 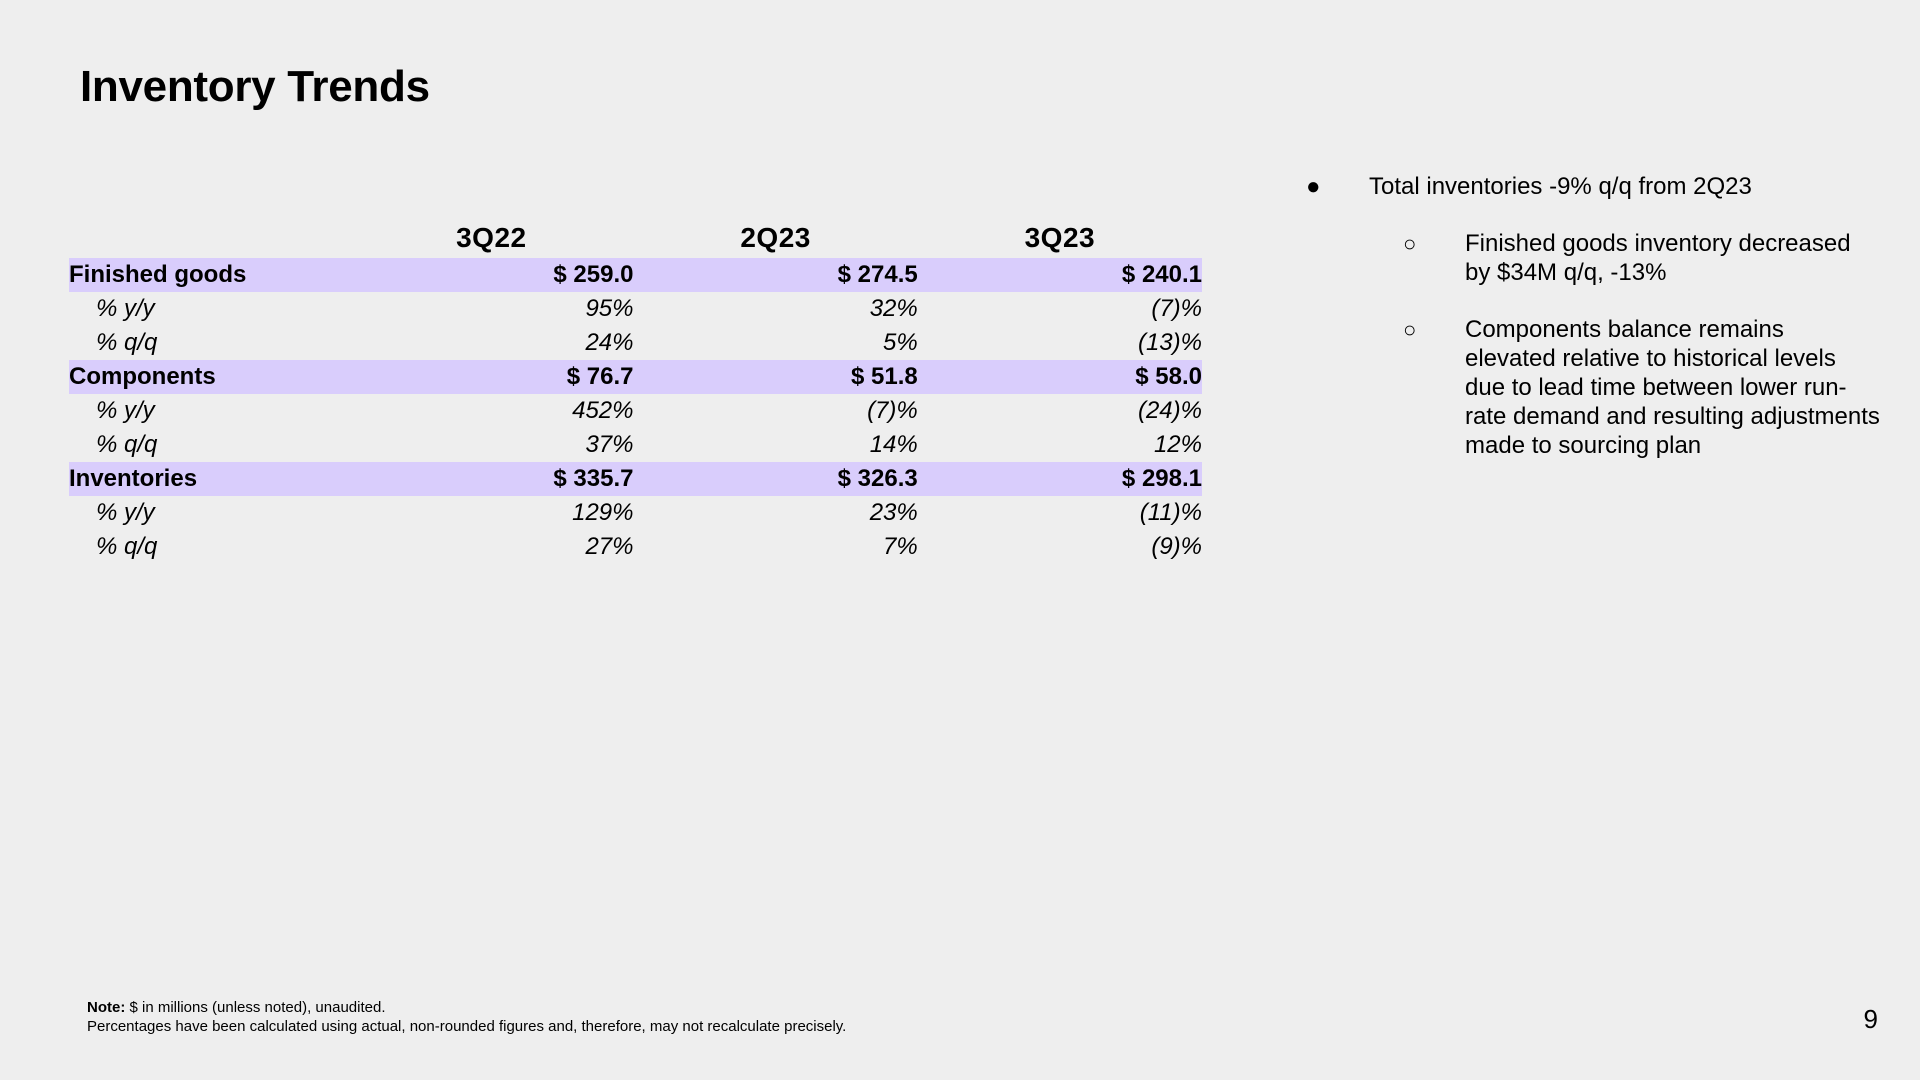 What do you see at coordinates (209, 234) in the screenshot?
I see `table-header-empty` at bounding box center [209, 234].